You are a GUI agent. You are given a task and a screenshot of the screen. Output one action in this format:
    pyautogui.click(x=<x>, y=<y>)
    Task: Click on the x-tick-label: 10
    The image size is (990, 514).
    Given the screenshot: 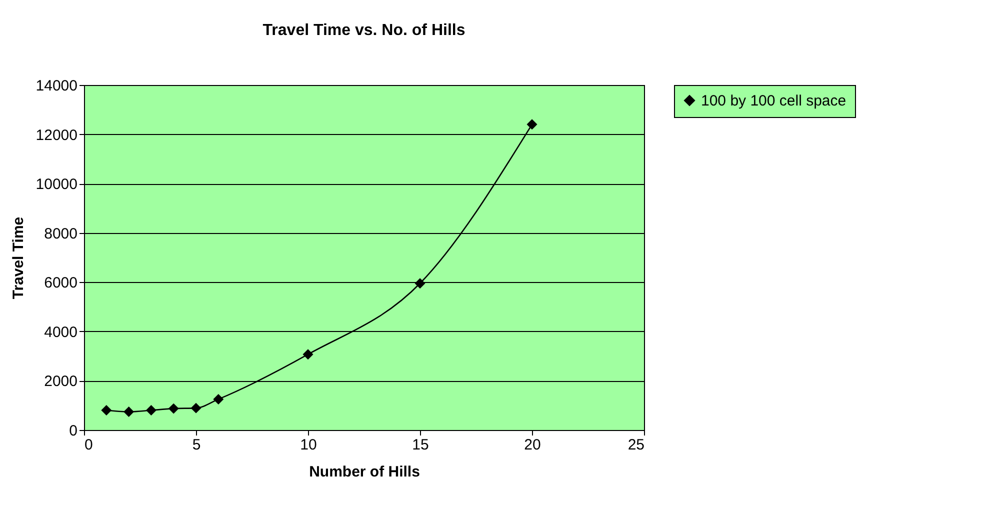 What is the action you would take?
    pyautogui.click(x=308, y=445)
    